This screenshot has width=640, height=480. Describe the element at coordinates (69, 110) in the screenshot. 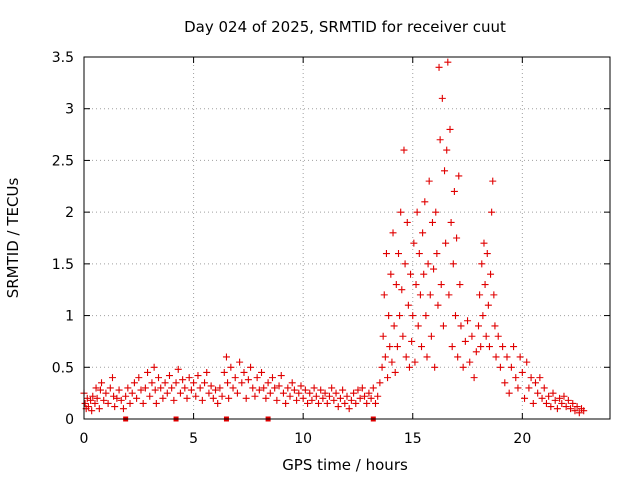

I see `y-tick-label: 3` at that location.